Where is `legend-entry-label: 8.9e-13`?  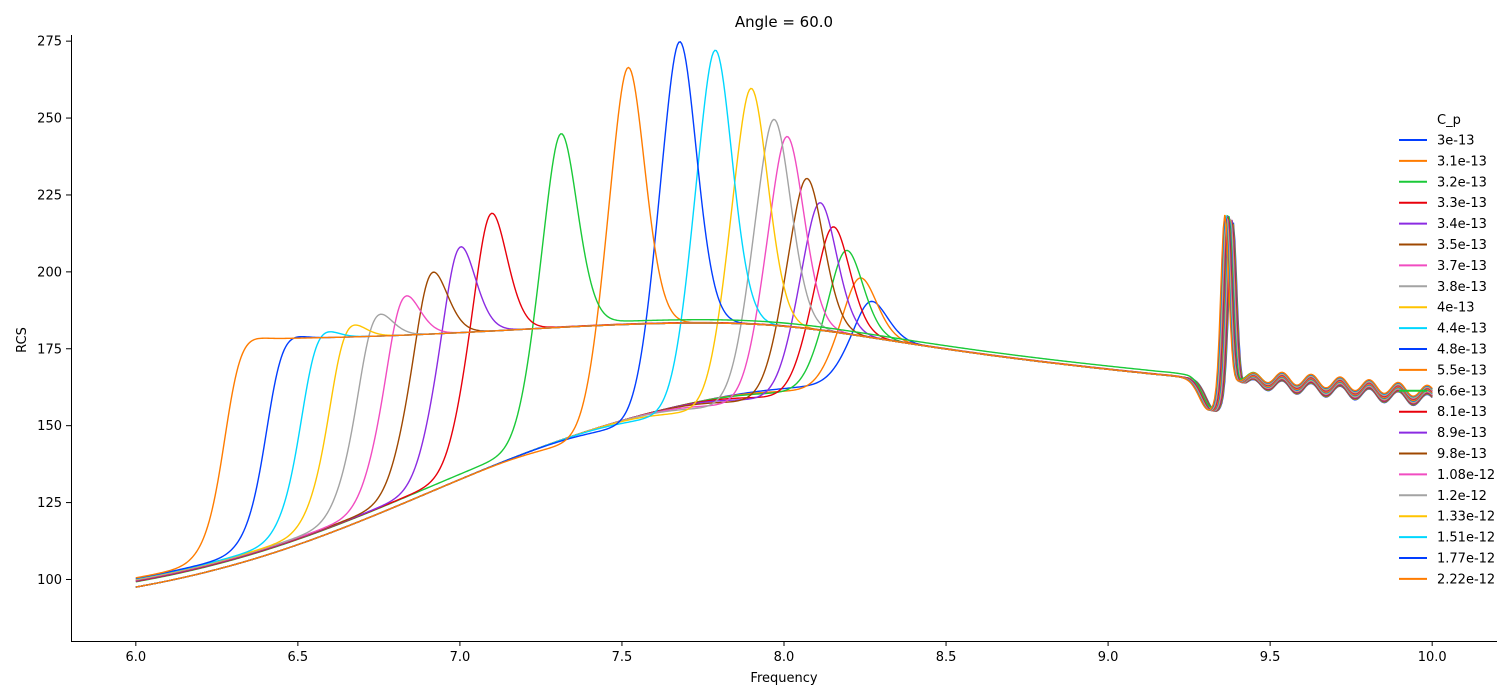
legend-entry-label: 8.9e-13 is located at coordinates (1462, 433).